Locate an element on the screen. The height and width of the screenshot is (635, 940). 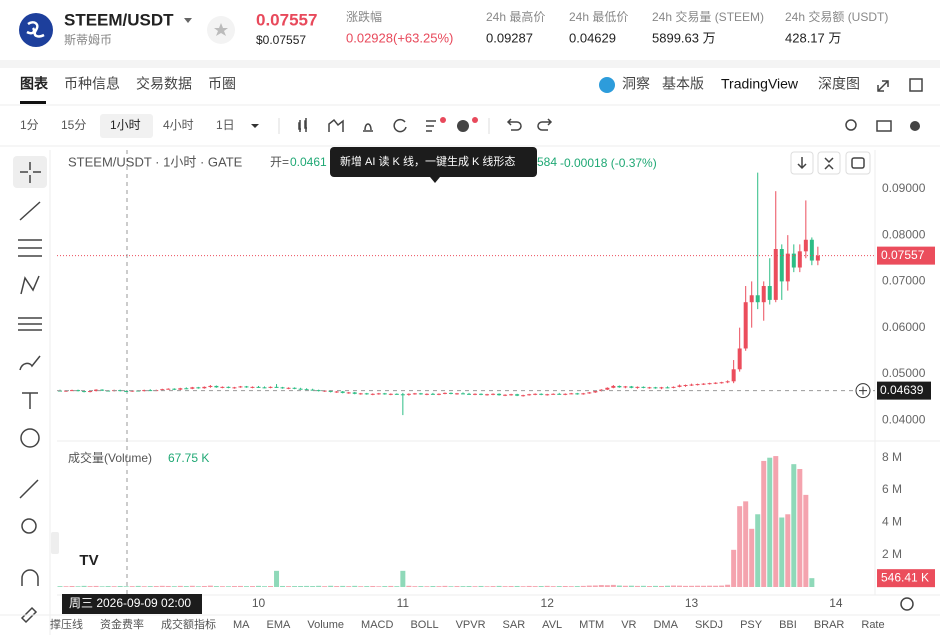
tab: 币种信息 is located at coordinates (92, 84).